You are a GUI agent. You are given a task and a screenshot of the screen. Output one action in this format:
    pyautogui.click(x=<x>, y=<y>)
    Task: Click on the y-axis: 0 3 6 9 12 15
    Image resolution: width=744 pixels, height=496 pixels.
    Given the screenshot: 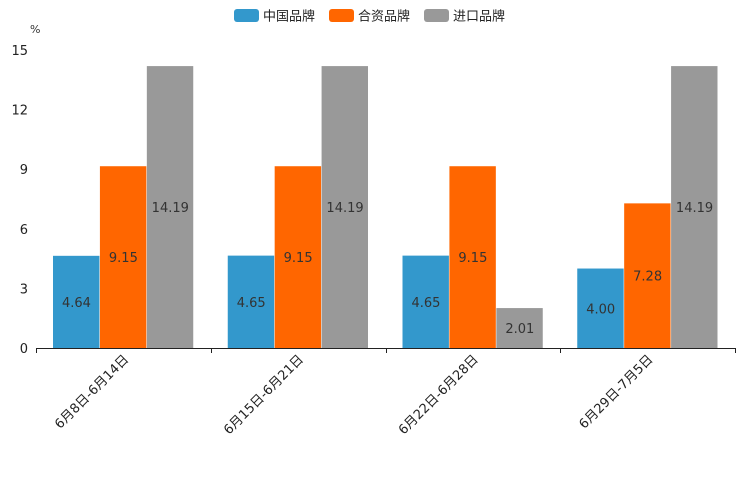 What is the action you would take?
    pyautogui.click(x=19, y=200)
    